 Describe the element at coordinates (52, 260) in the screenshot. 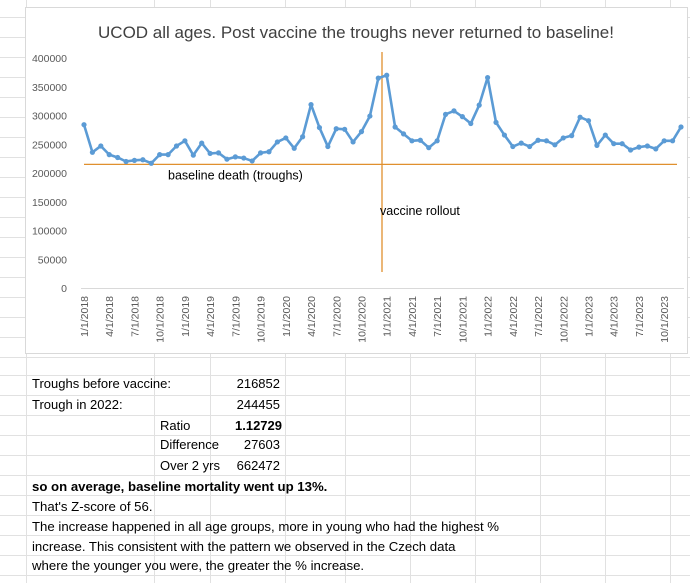

I see `y-tick-label: 50000` at that location.